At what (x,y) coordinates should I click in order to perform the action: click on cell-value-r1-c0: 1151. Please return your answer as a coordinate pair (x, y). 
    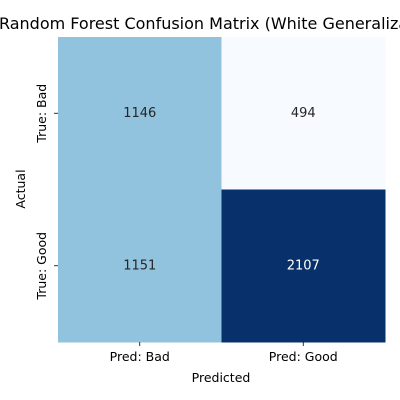
    Looking at the image, I should click on (139, 265).